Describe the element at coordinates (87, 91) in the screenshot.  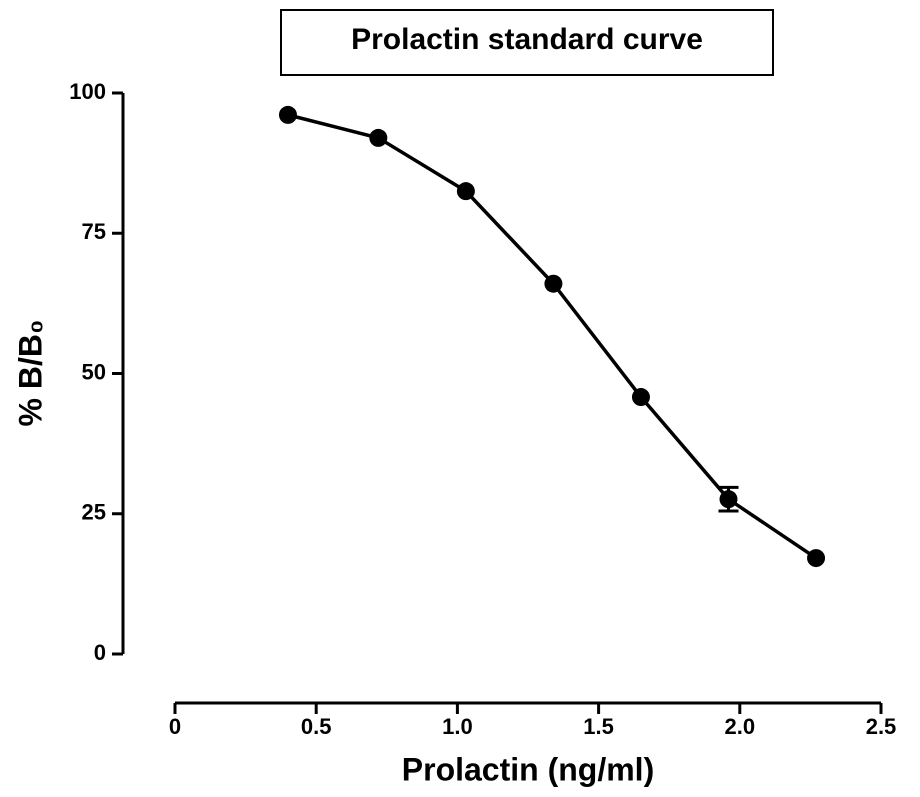
I see `y-tick-label: 100` at that location.